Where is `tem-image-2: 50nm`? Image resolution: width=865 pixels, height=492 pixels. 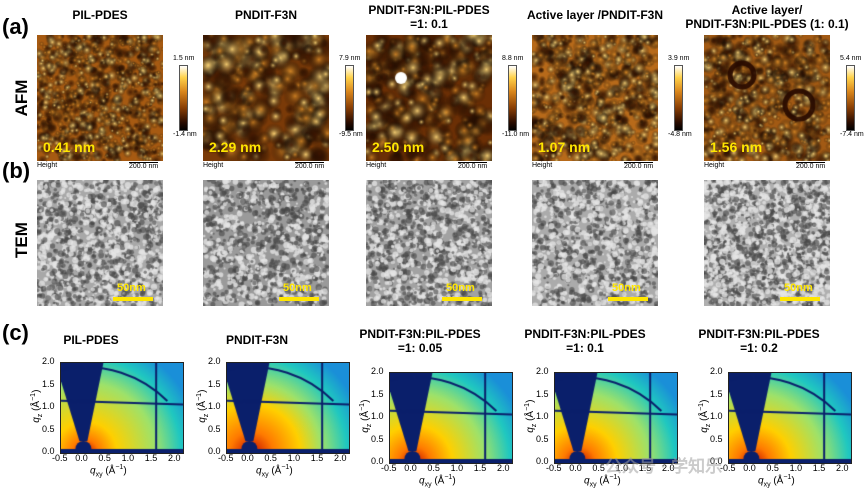 tem-image-2: 50nm is located at coordinates (266, 243).